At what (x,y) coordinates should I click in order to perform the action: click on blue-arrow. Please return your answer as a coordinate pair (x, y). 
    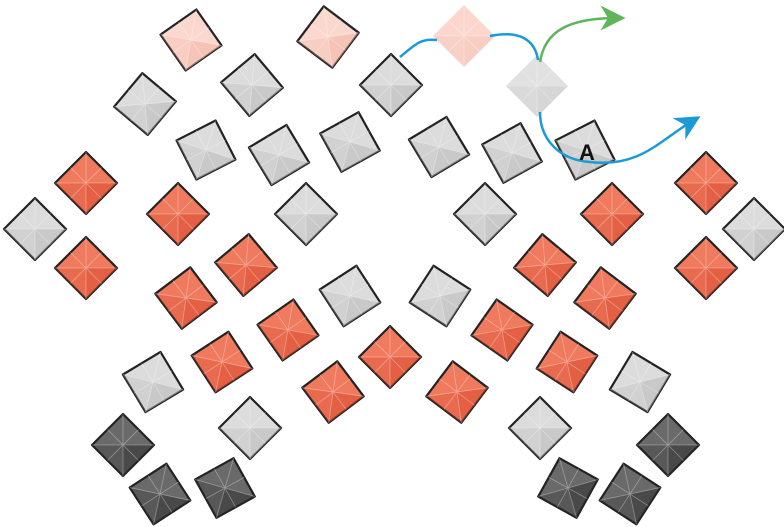
    Looking at the image, I should click on (619, 138).